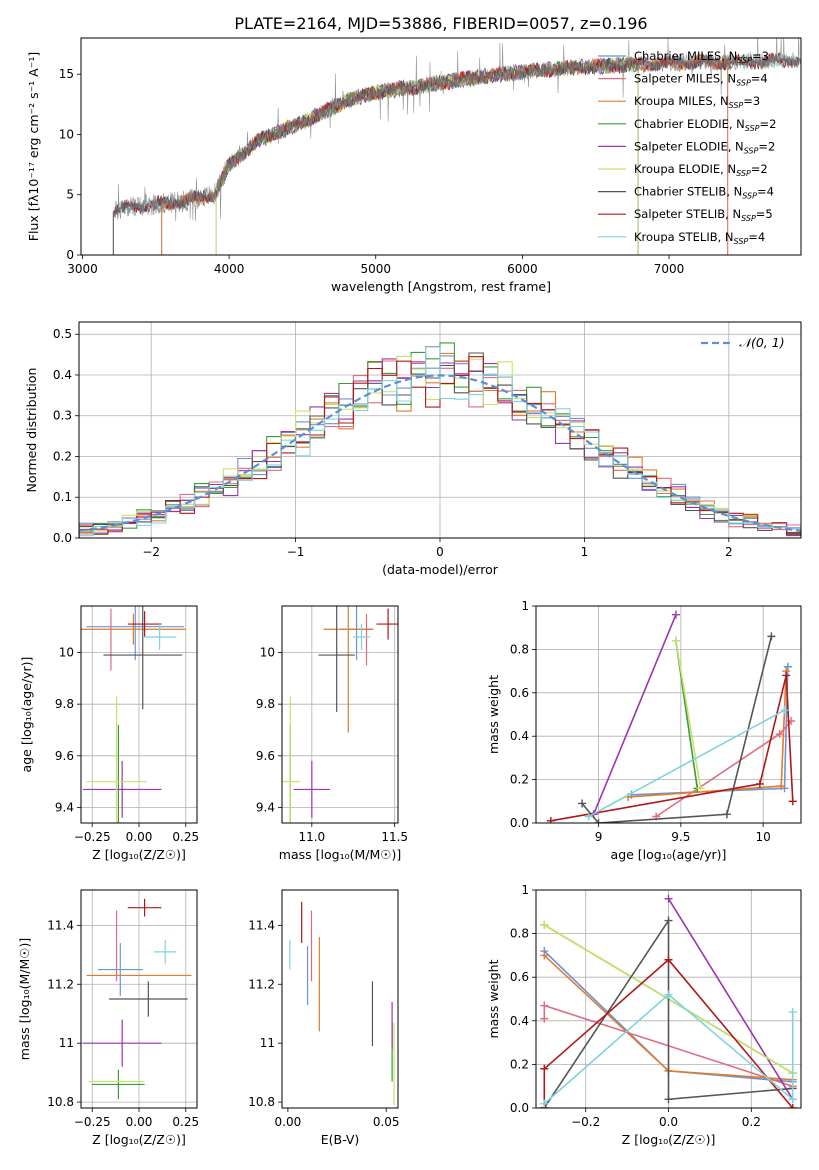 The image size is (819, 1170). What do you see at coordinates (151, 552) in the screenshot?
I see `x-tick-label: −2` at bounding box center [151, 552].